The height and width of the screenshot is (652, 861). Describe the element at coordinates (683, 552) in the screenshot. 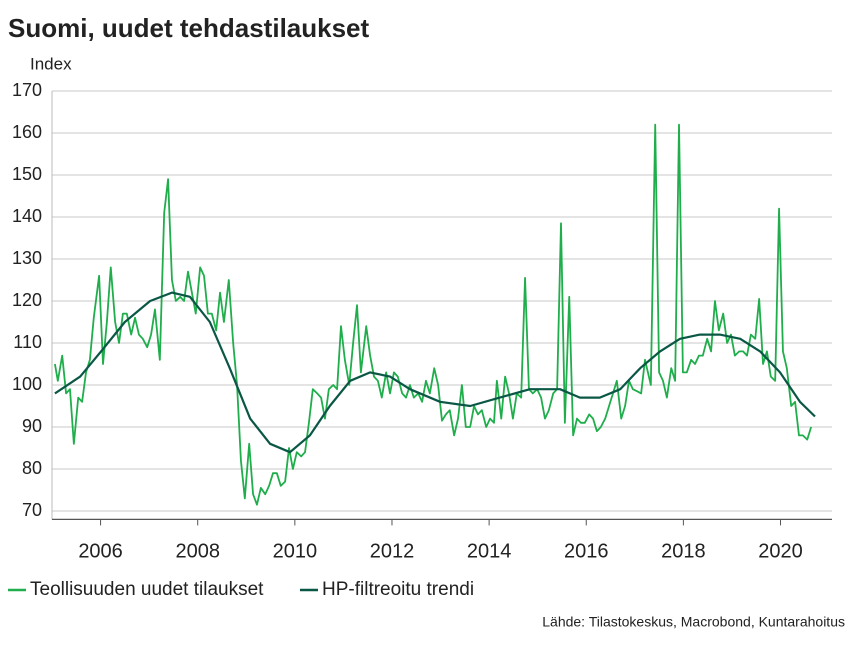

I see `x-tick-label: 2018` at that location.